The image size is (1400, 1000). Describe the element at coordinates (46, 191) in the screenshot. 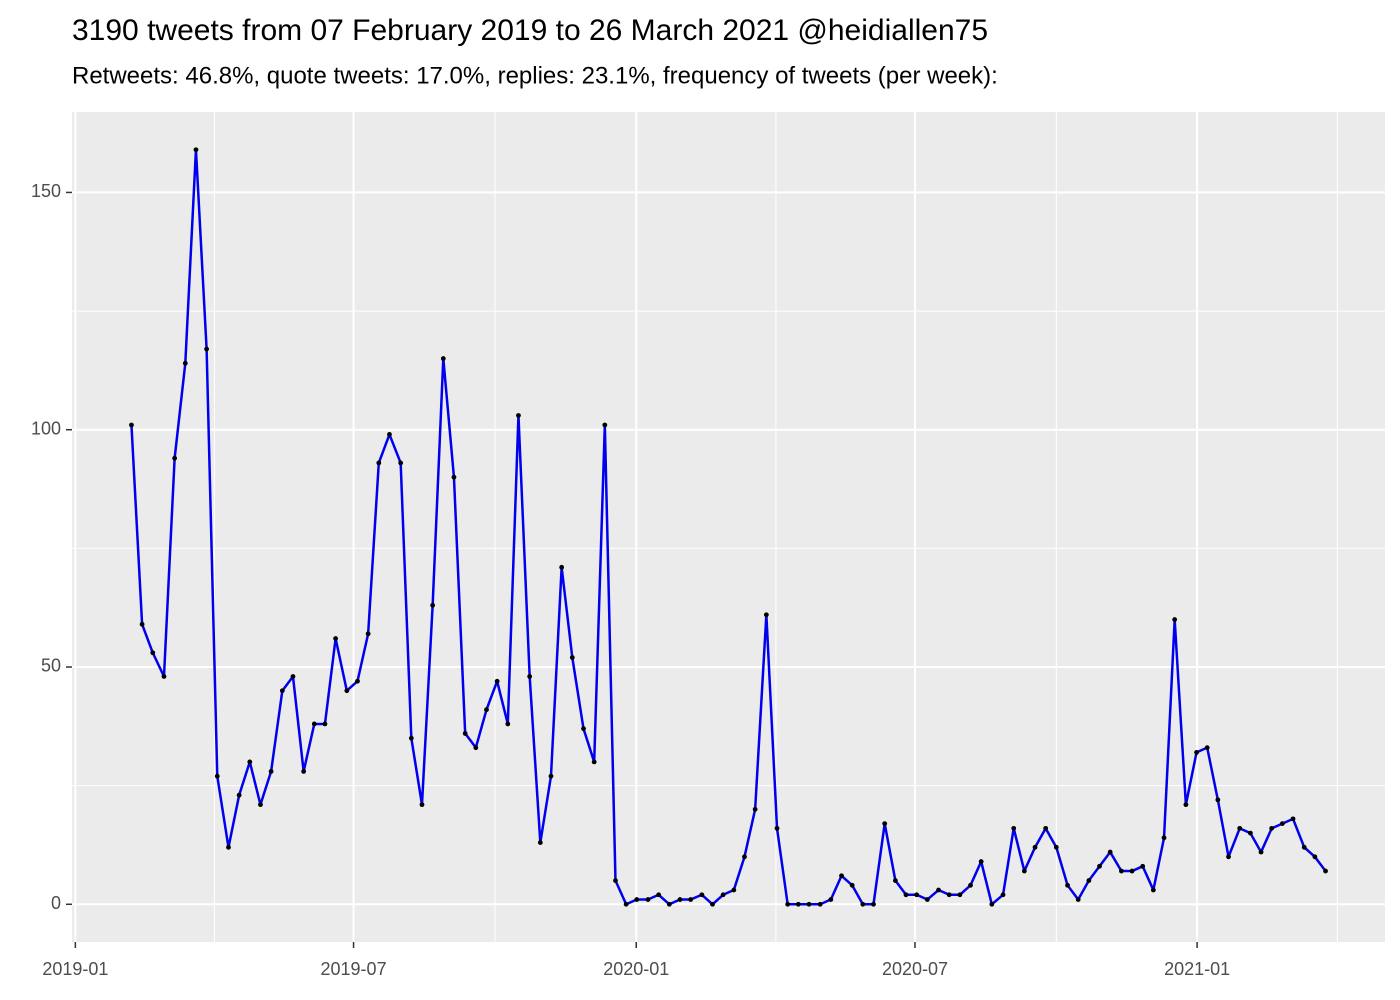

I see `y-tick-label: 150` at that location.